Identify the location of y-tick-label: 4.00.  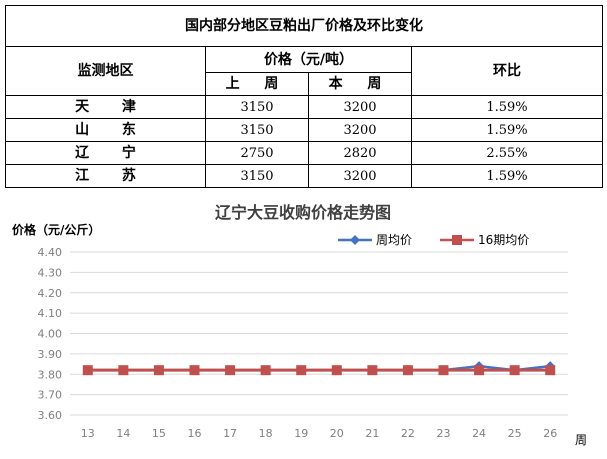
(50, 334).